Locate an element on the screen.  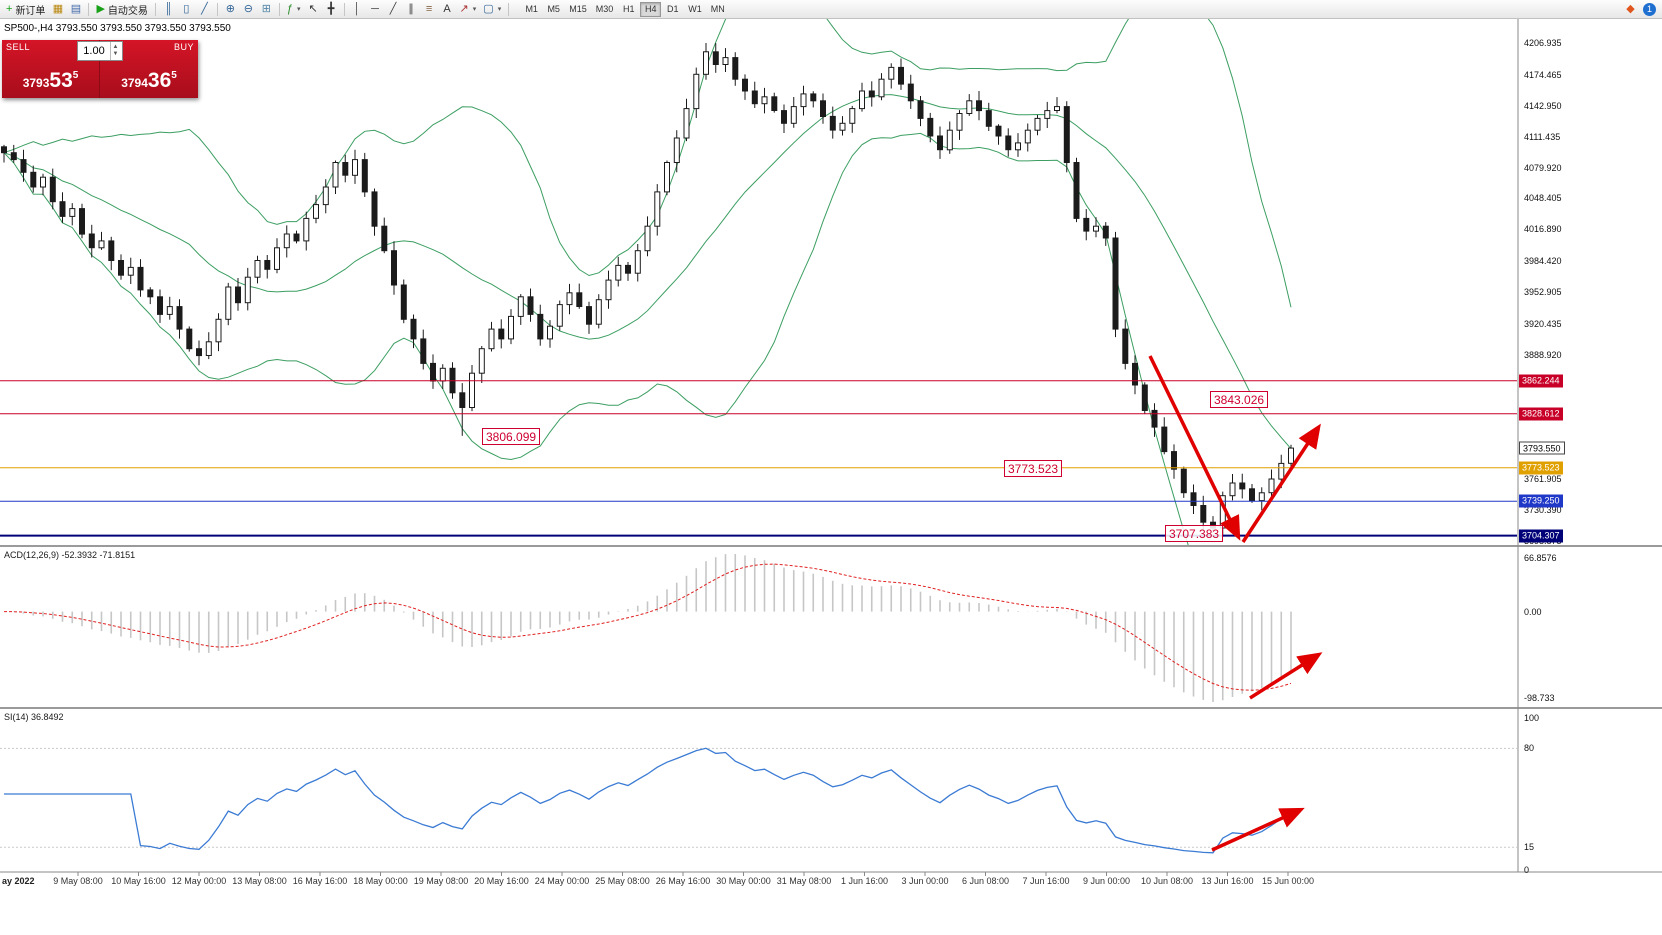
volume-stepper: ▲ ▼ is located at coordinates (115, 51).